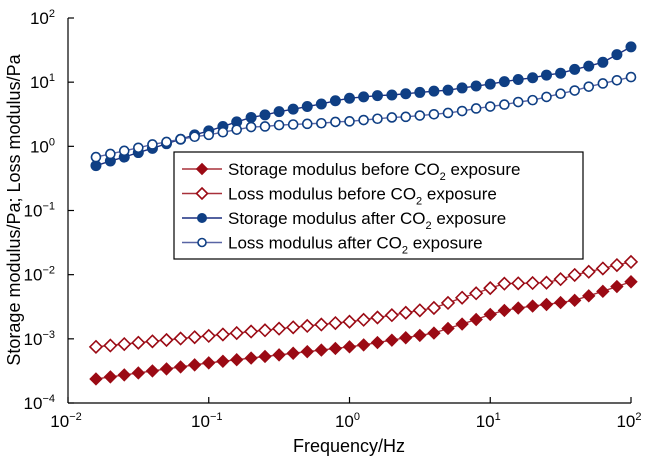 The image size is (650, 463). I want to click on y-tick-label-exp: −4, so click(48, 399).